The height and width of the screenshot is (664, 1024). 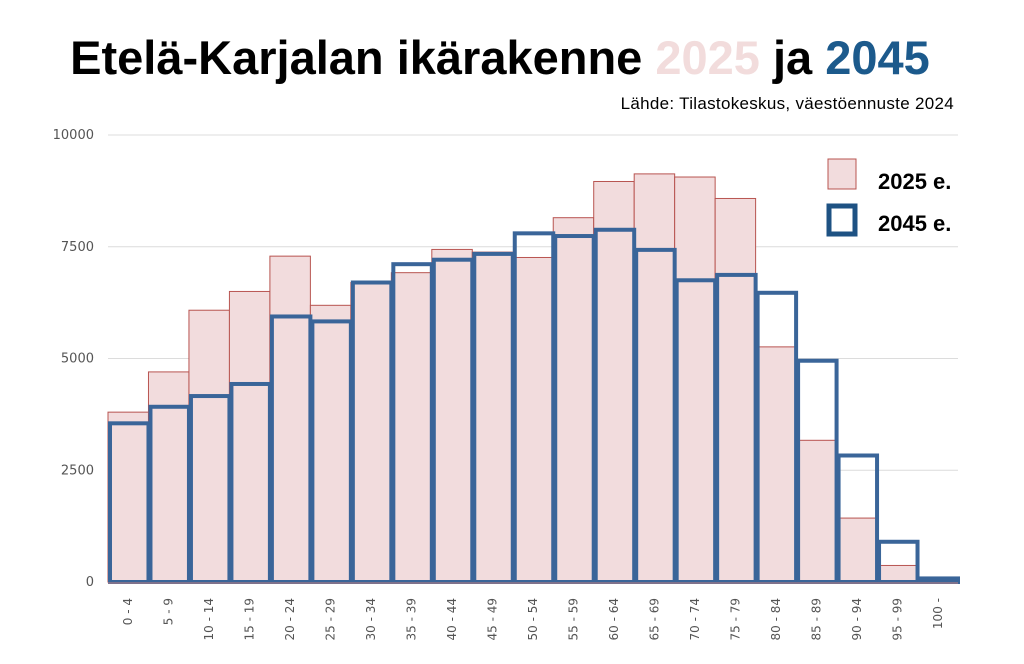 What do you see at coordinates (842, 220) in the screenshot?
I see `legend-swatch-2045` at bounding box center [842, 220].